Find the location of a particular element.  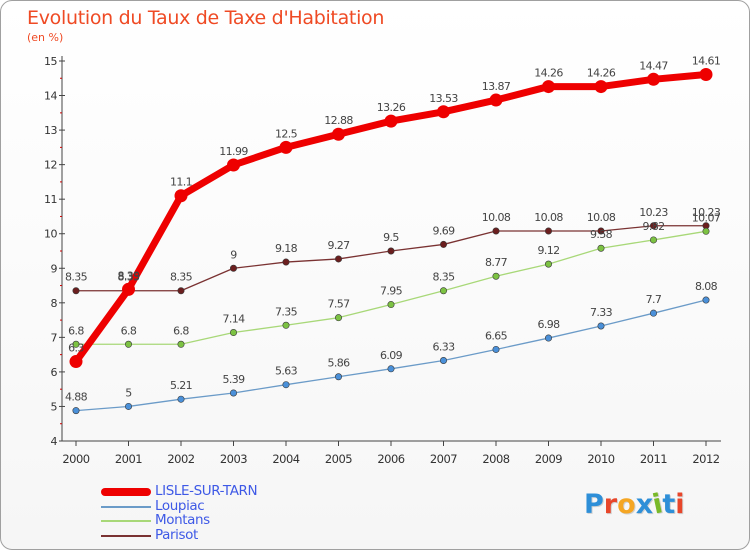

data-label-lisle-sur-tarn: 8.39 is located at coordinates (128, 275).